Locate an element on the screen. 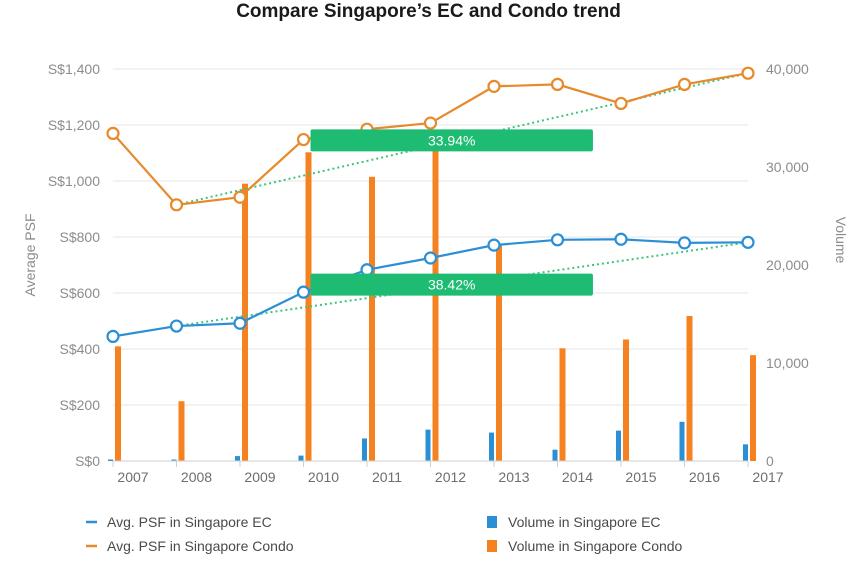 The image size is (857, 563). y2-tick-label: 0 is located at coordinates (770, 461).